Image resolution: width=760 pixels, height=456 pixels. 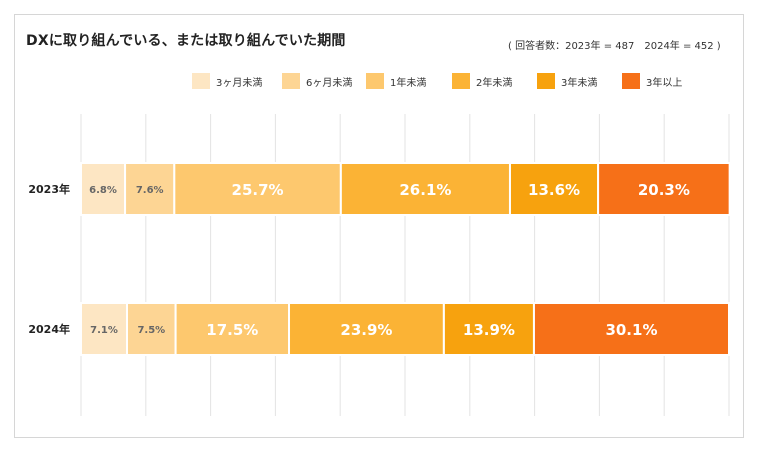 I want to click on data-label: 13.6%, so click(x=554, y=190).